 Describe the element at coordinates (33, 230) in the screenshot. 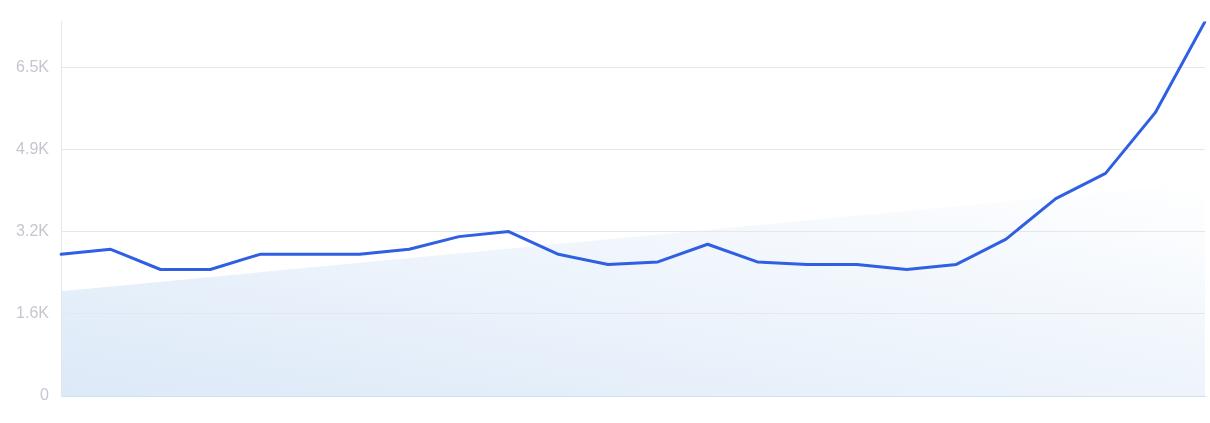

I see `y-tick-label: 3.2K` at that location.